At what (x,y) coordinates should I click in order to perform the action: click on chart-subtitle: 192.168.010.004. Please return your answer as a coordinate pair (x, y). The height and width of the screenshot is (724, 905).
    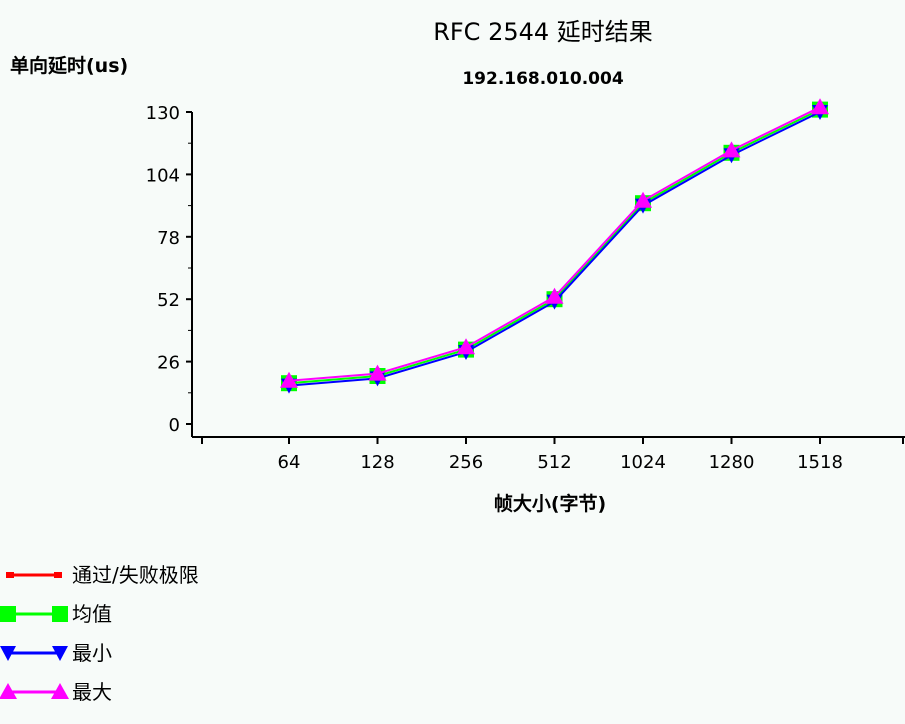
    Looking at the image, I should click on (542, 79).